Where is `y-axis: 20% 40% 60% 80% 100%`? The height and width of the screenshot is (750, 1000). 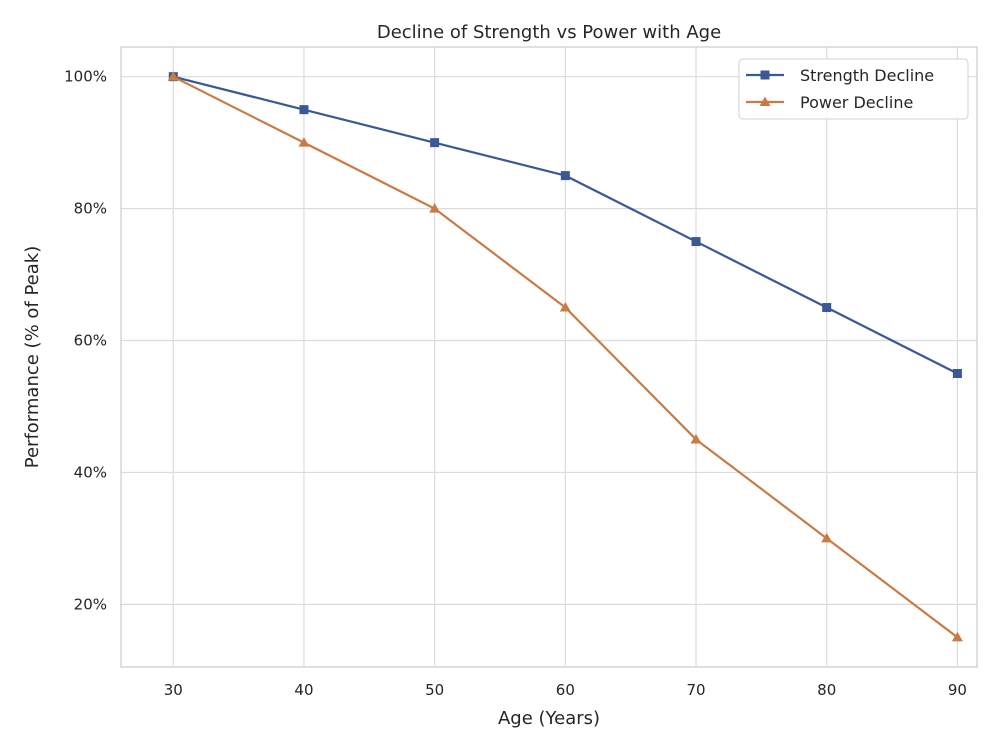 y-axis: 20% 40% 60% 80% 100% is located at coordinates (85, 341).